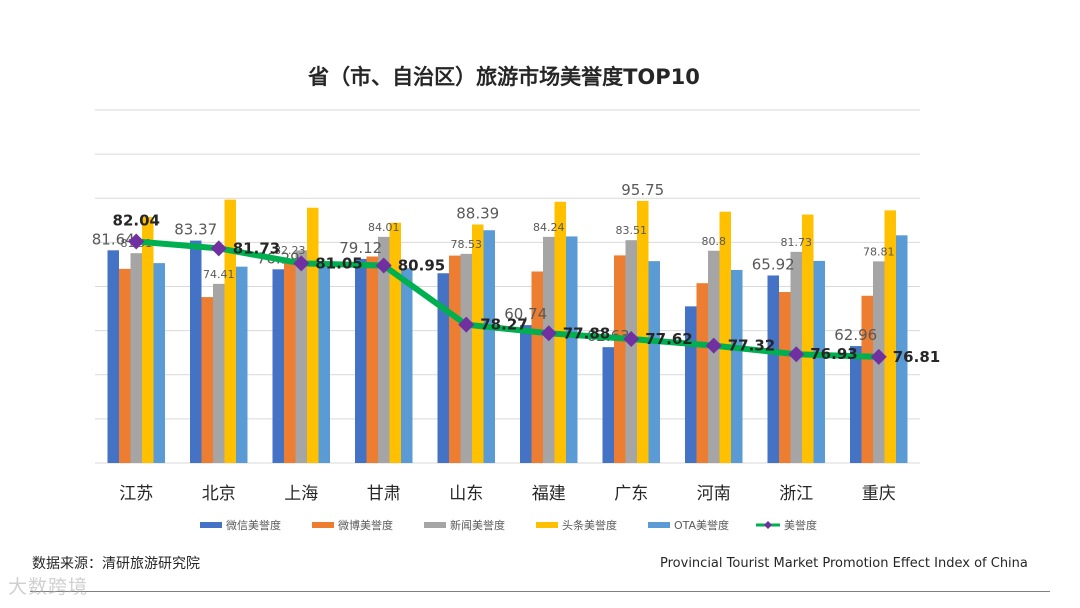  Describe the element at coordinates (773, 369) in the screenshot. I see `bar-微信美誉度-浙江` at that location.